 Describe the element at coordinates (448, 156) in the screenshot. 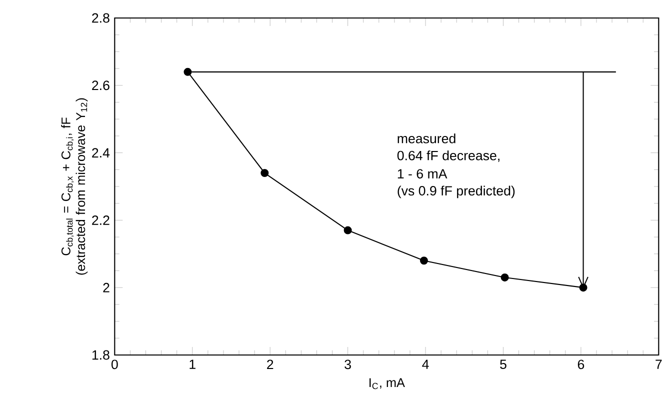

I see `annotation: 0.64 fF decrease,` at that location.